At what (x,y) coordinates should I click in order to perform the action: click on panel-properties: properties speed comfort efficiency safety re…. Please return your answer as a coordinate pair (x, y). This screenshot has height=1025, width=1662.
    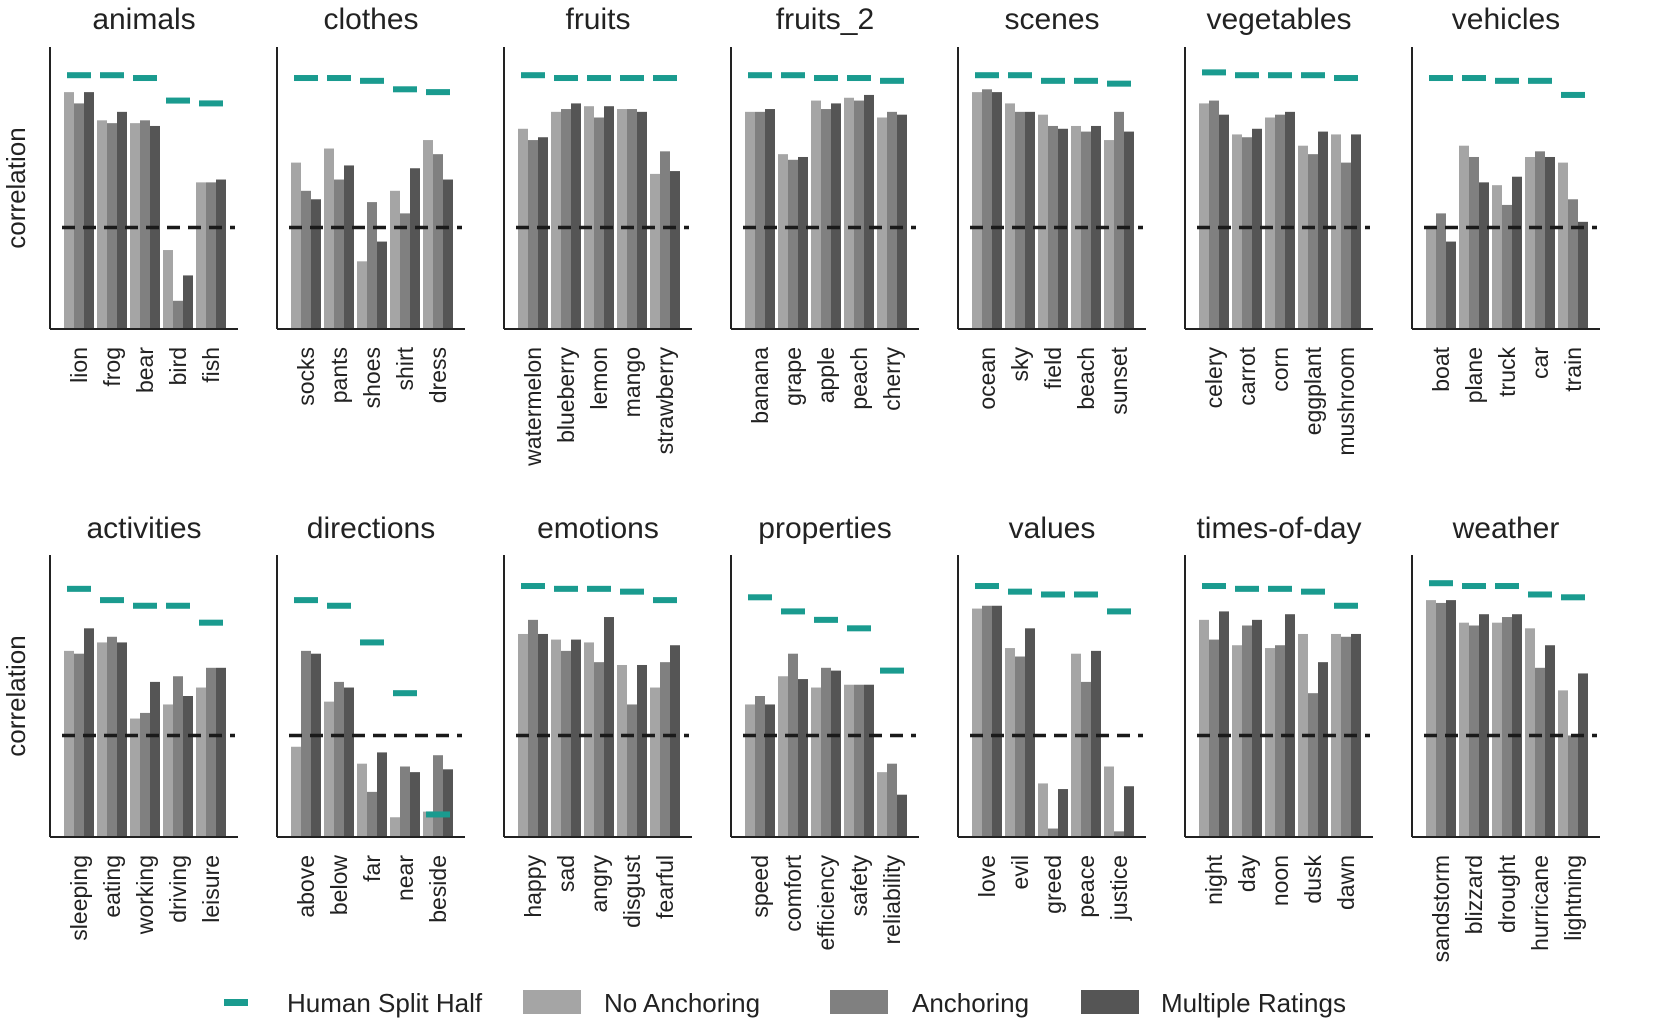
    Looking at the image, I should click on (824, 731).